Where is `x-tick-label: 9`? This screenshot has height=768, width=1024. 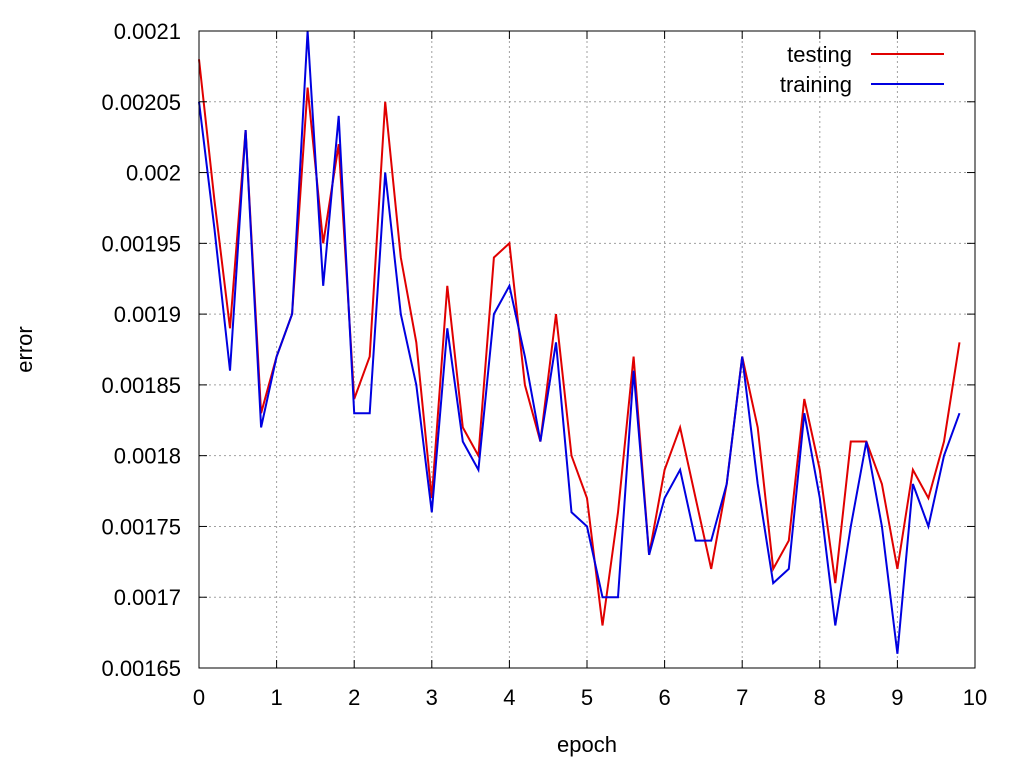 x-tick-label: 9 is located at coordinates (897, 697).